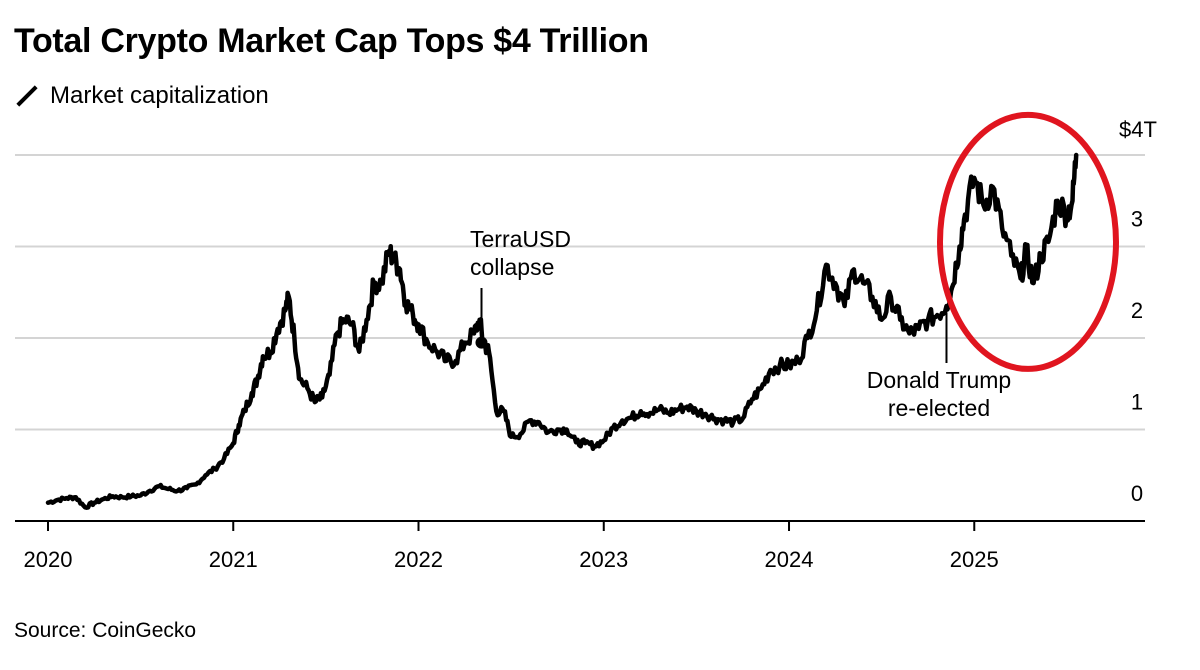 Image resolution: width=1200 pixels, height=670 pixels. I want to click on y-tick-label: 3, so click(1137, 219).